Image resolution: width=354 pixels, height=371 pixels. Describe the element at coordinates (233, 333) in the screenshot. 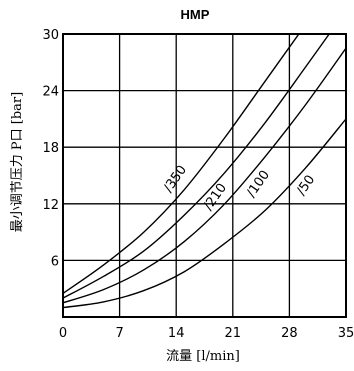

I see `x-tick-label: 21` at that location.